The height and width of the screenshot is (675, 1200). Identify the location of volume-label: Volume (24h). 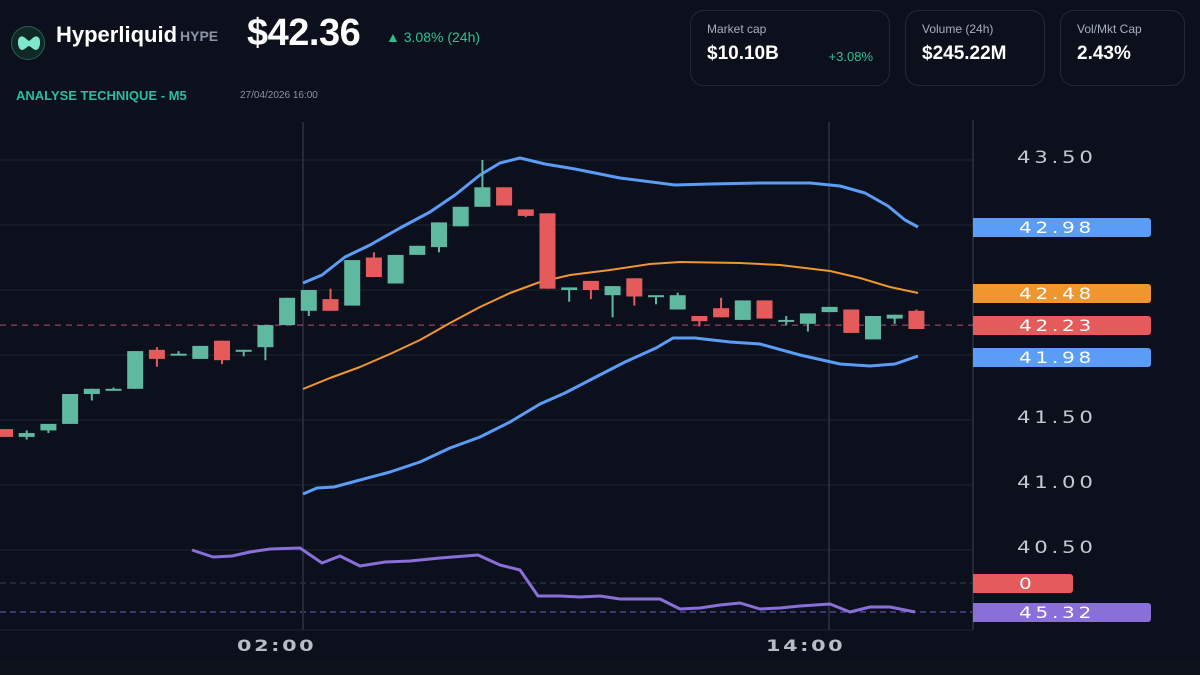
(958, 29).